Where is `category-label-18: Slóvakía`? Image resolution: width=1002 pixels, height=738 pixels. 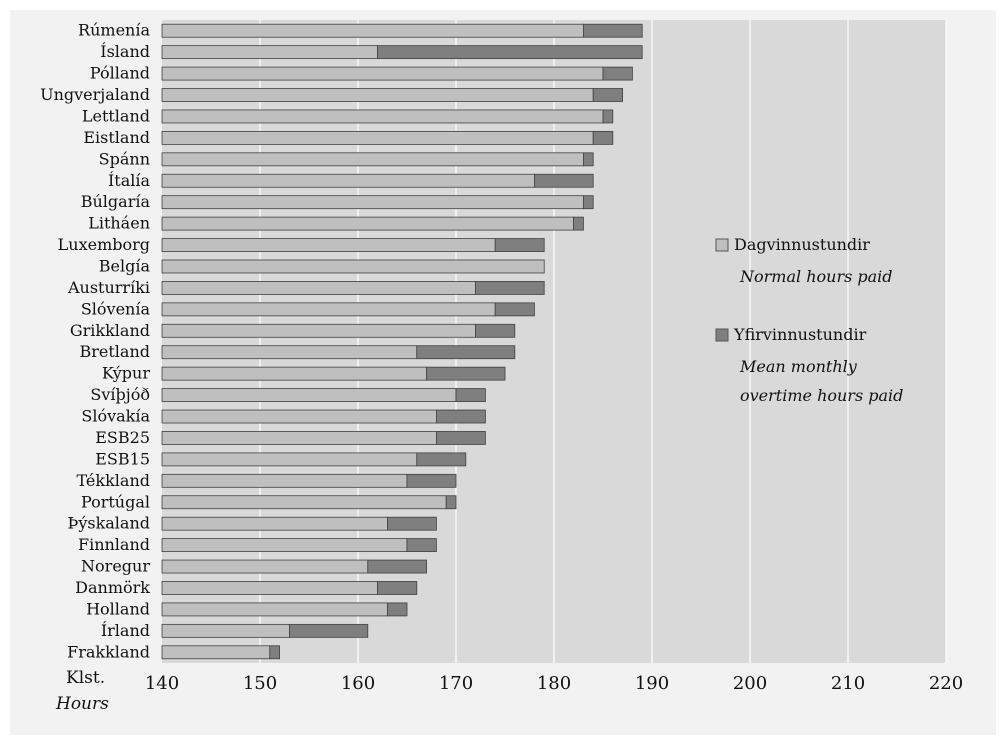 category-label-18: Slóvakía is located at coordinates (115, 416).